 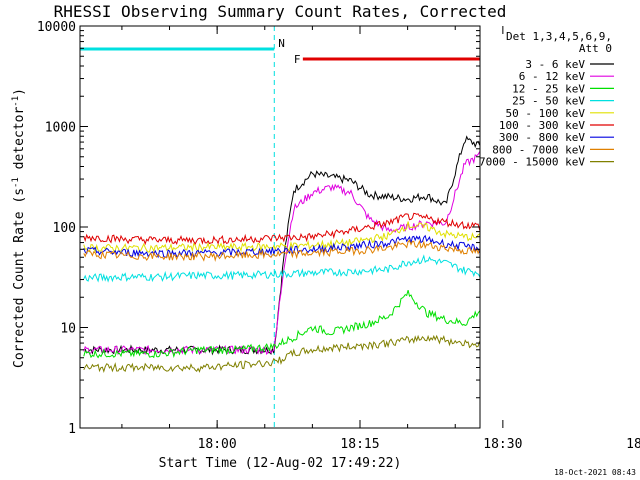 I want to click on y-tick-label-4: 10000, so click(x=56, y=27).